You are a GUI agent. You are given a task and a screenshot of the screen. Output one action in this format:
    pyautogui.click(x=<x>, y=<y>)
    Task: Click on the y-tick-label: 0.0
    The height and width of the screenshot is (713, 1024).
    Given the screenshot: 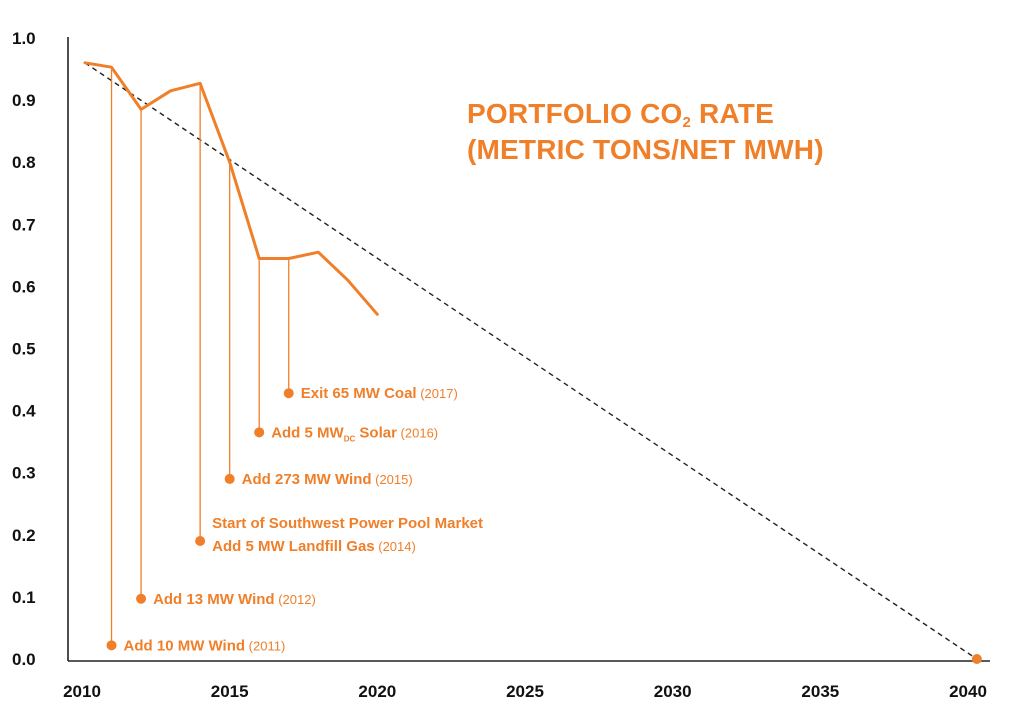 What is the action you would take?
    pyautogui.click(x=24, y=659)
    